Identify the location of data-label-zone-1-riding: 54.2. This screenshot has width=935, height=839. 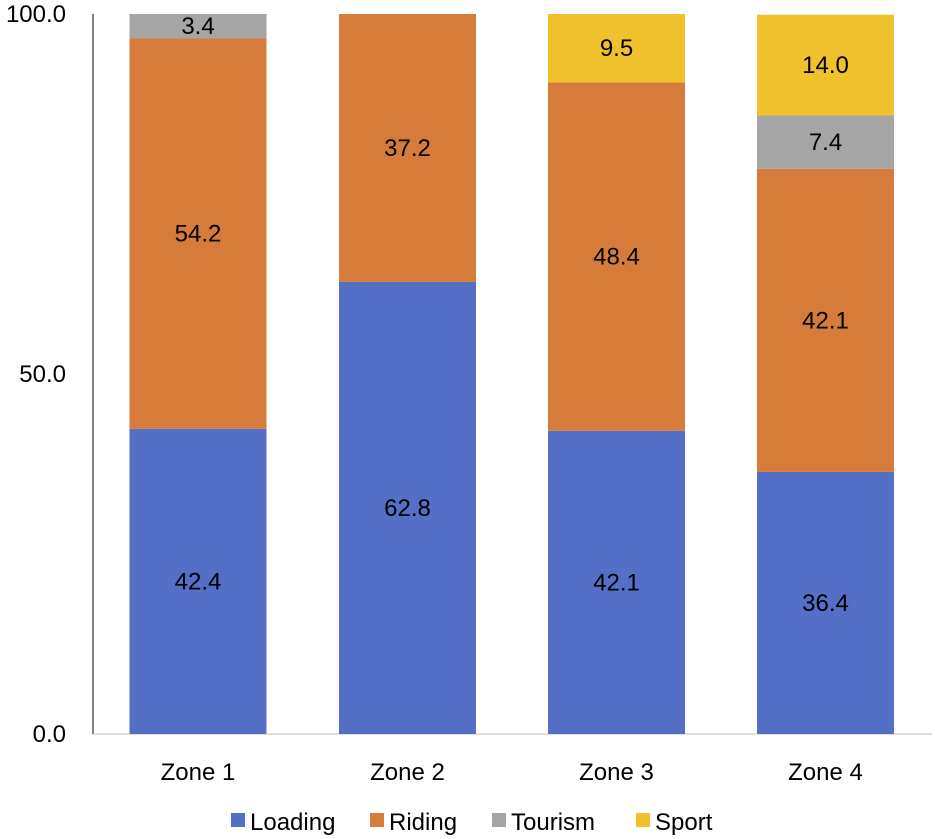
(198, 234).